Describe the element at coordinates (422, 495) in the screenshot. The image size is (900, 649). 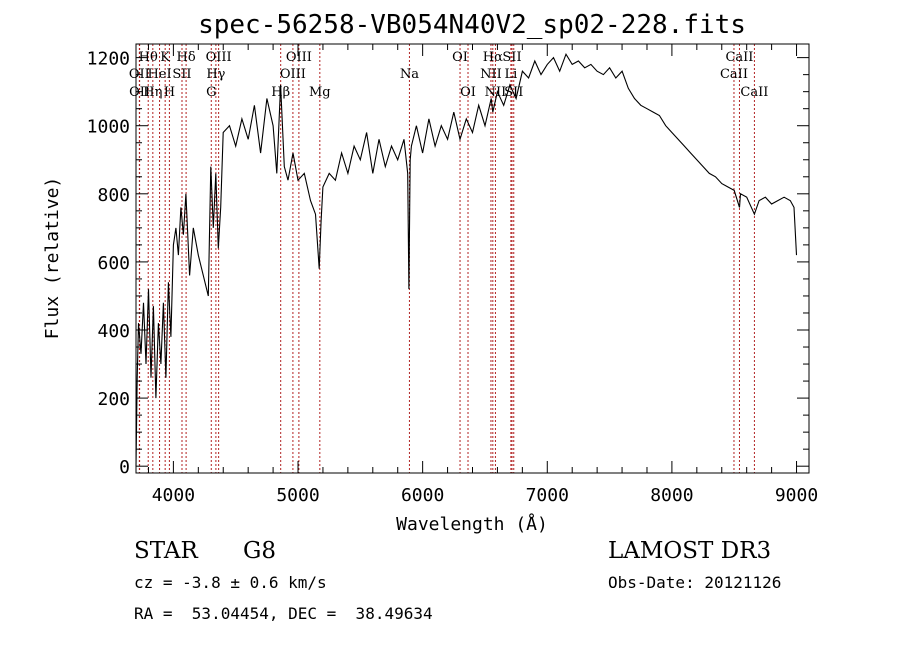
I see `x-tick-label: 6000` at that location.